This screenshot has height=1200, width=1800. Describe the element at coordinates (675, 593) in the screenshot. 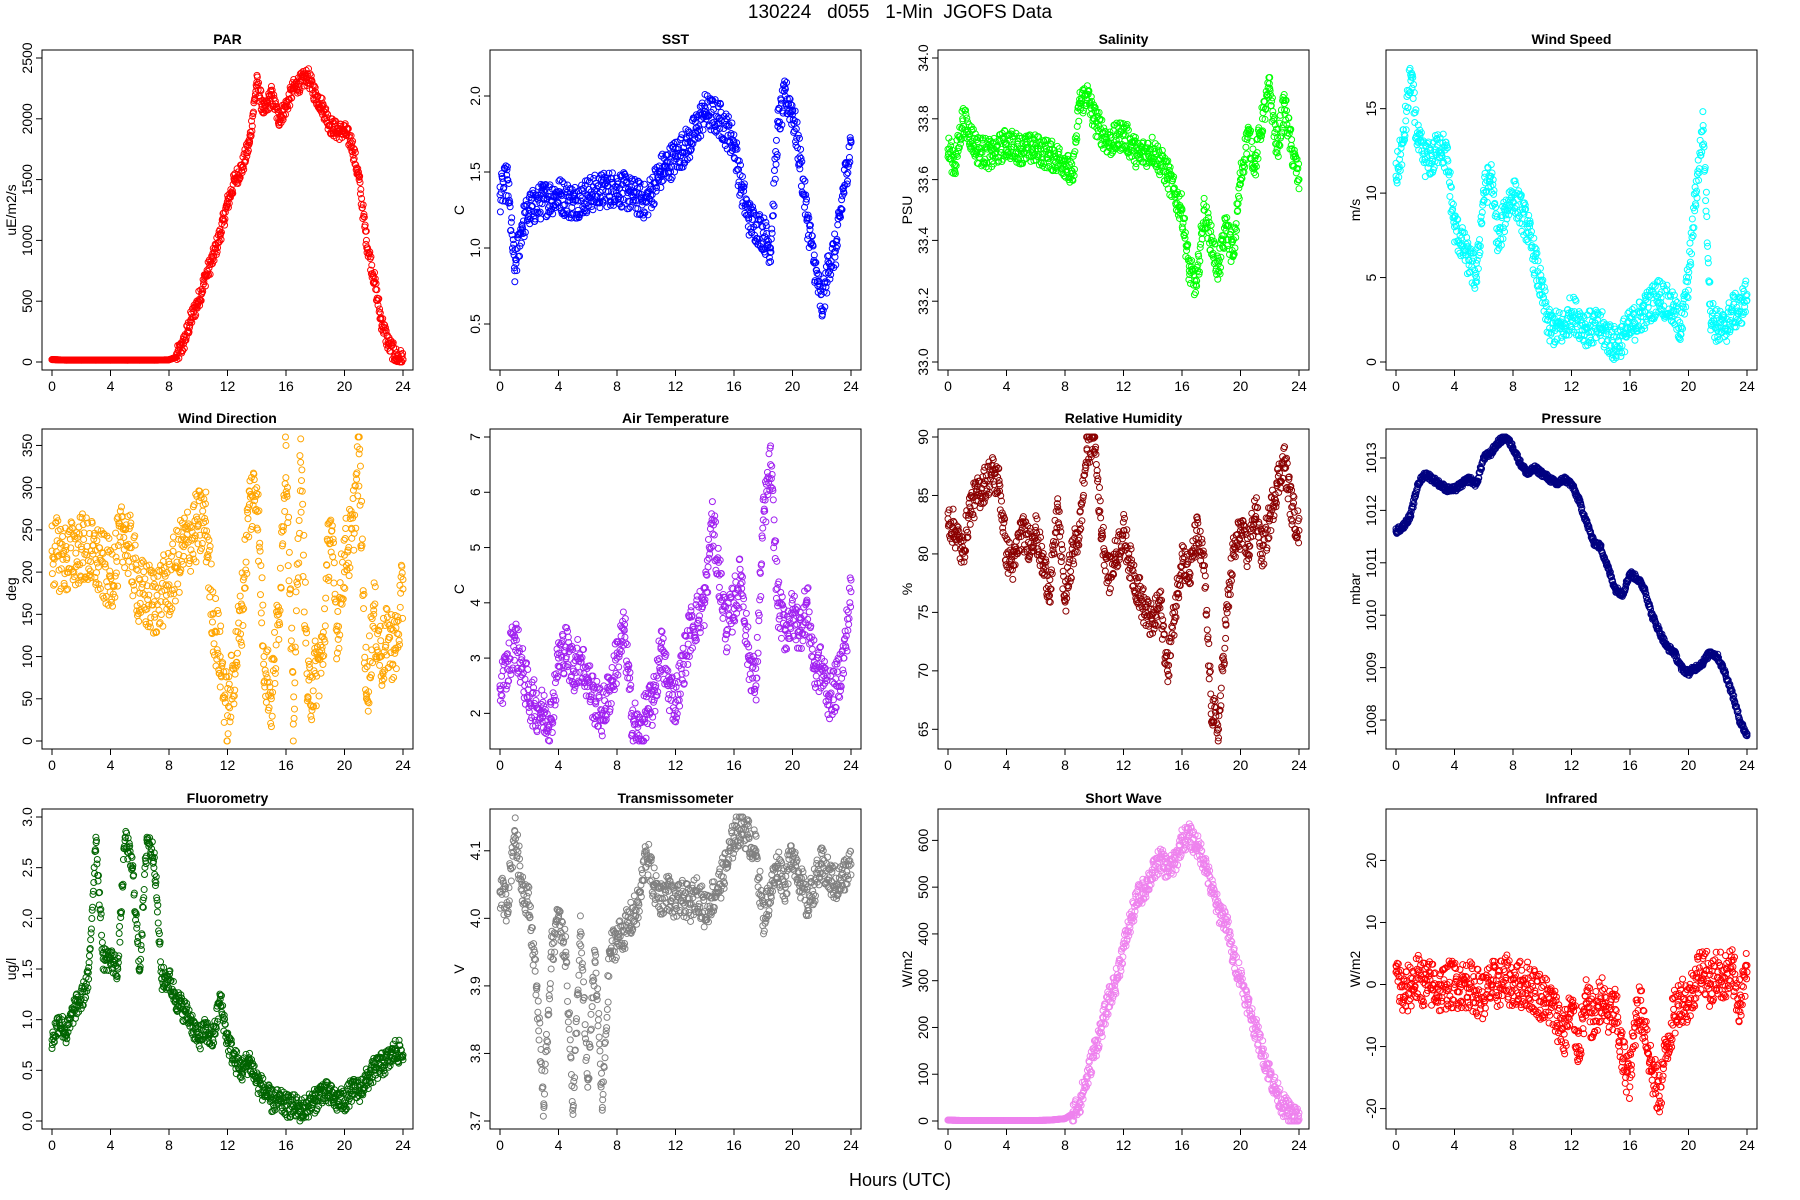

I see `series-points` at that location.